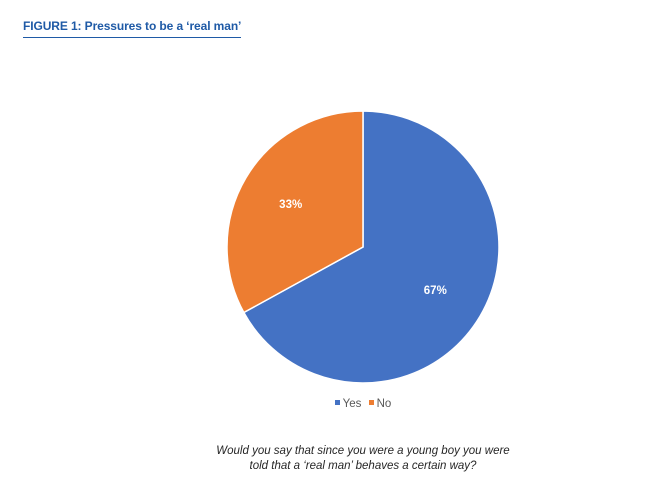 This screenshot has width=649, height=489. What do you see at coordinates (384, 404) in the screenshot?
I see `legend-label-no: No` at bounding box center [384, 404].